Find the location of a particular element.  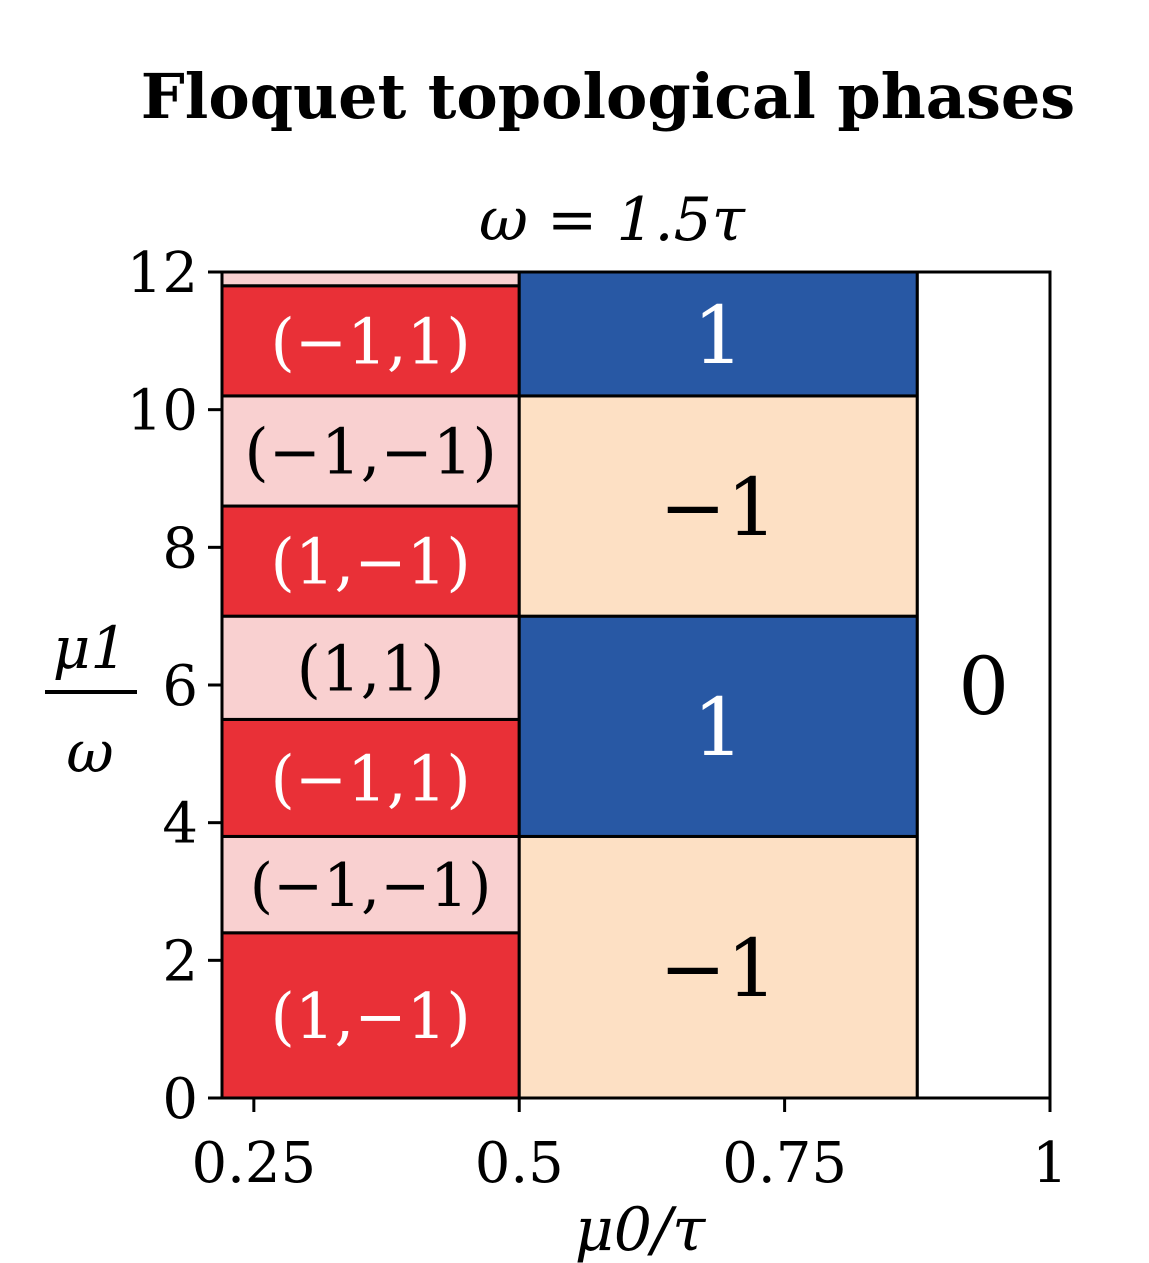

phase-label-8: −1 is located at coordinates (718, 968).